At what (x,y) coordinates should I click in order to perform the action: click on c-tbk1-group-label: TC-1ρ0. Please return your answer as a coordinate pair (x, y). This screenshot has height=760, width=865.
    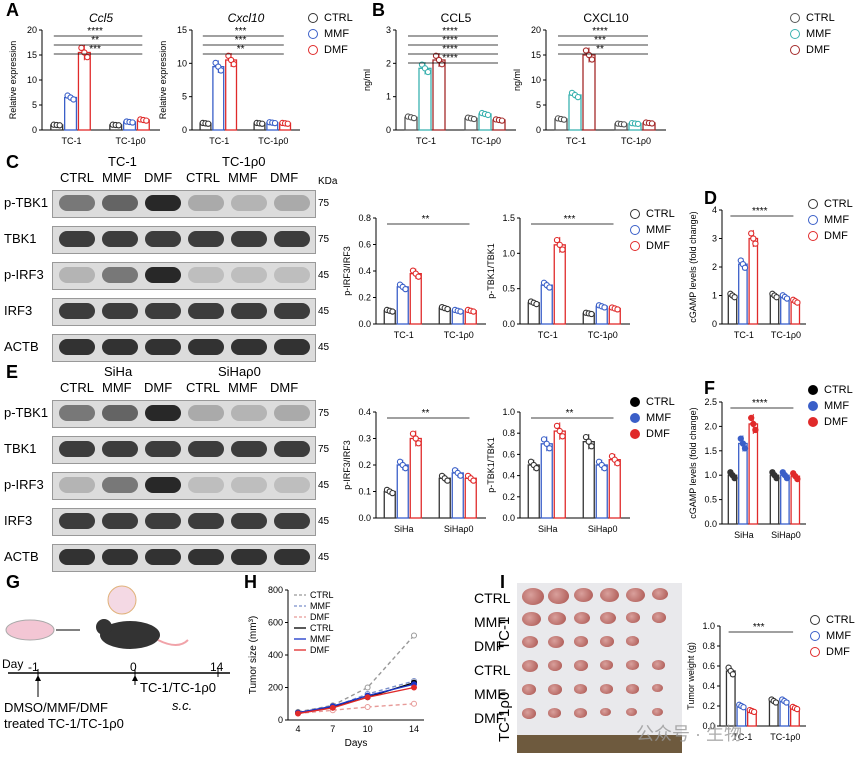
    Looking at the image, I should click on (603, 335).